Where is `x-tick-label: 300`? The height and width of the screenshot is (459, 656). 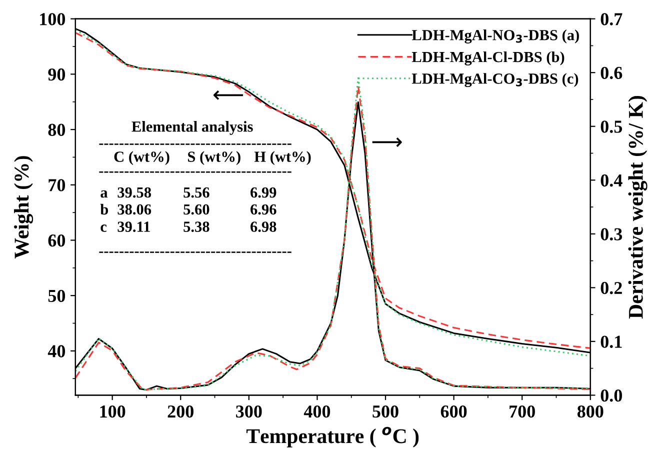 x-tick-label: 300 is located at coordinates (249, 411).